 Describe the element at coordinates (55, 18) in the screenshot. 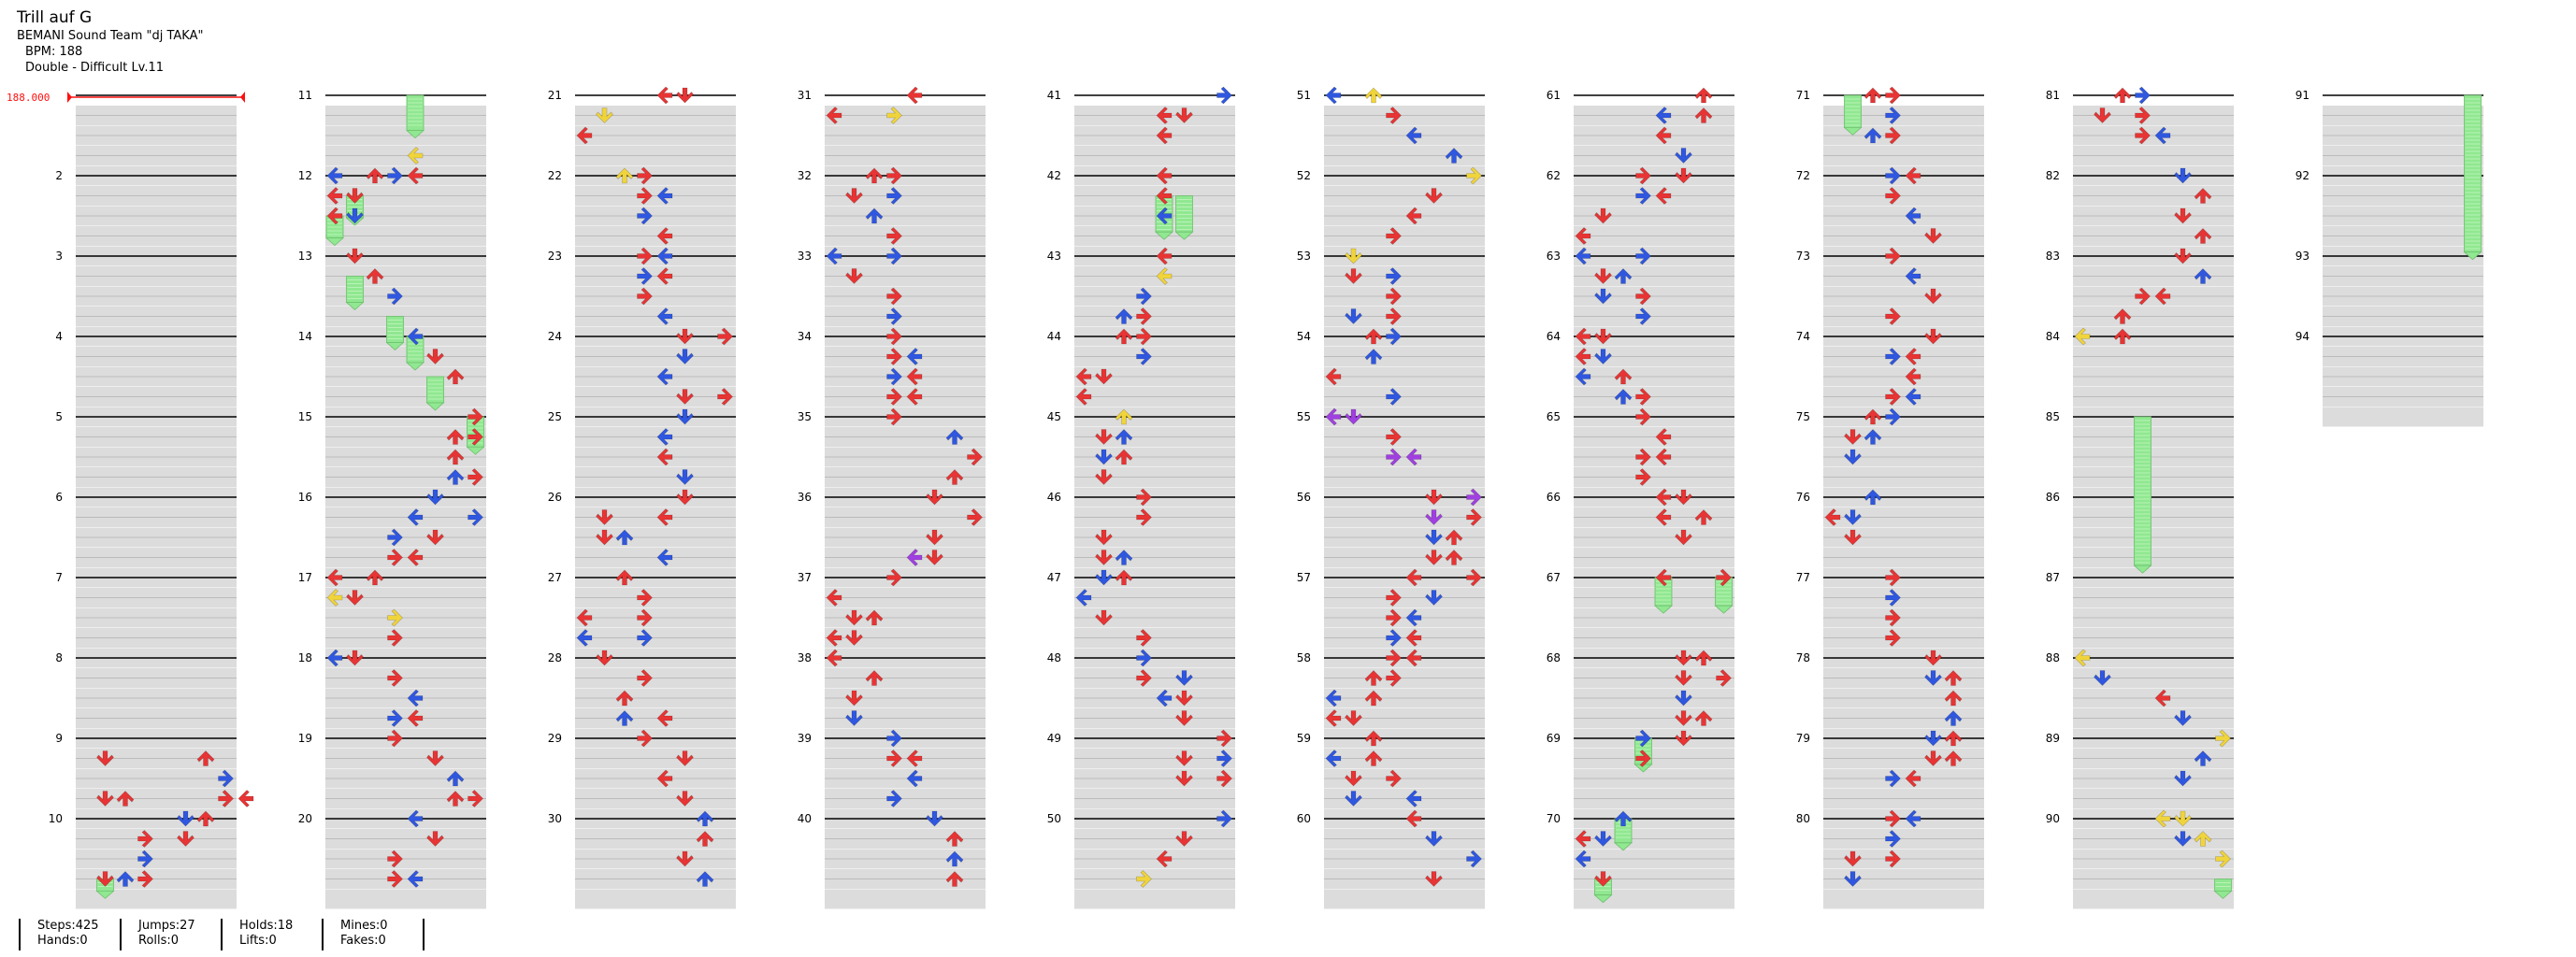

I see `song-title: Trill auf G` at that location.